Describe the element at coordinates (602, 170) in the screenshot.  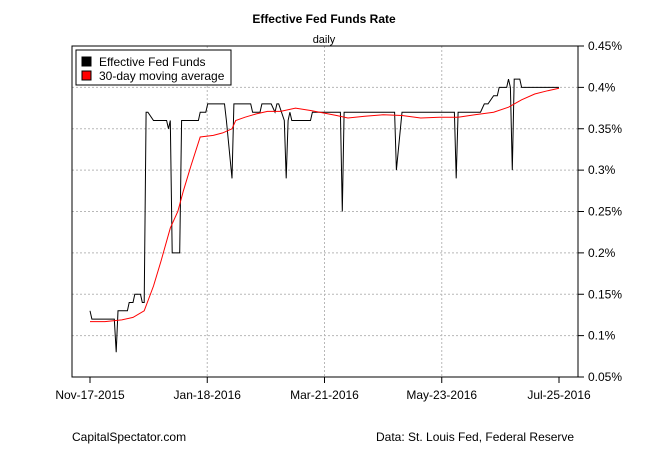
I see `y-tick-label: 0.3%` at that location.